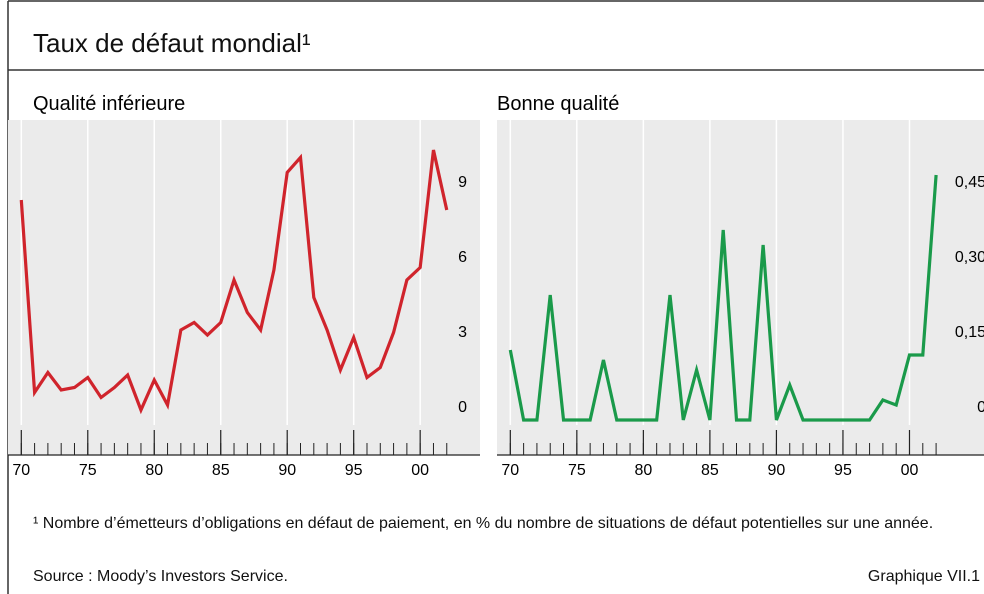 The image size is (984, 594). I want to click on y-tick-label: 9, so click(462, 182).